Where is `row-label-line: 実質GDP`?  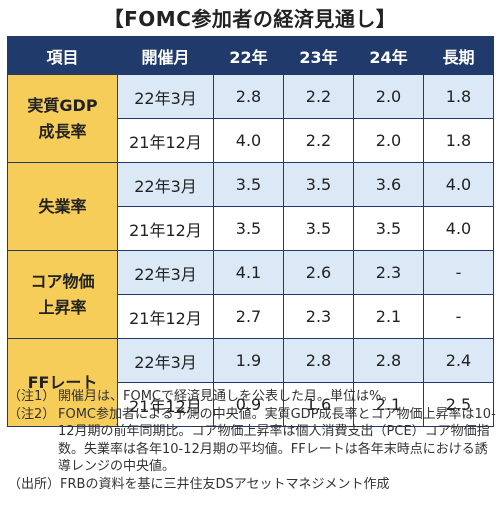
row-label-line: 実質GDP is located at coordinates (62, 105).